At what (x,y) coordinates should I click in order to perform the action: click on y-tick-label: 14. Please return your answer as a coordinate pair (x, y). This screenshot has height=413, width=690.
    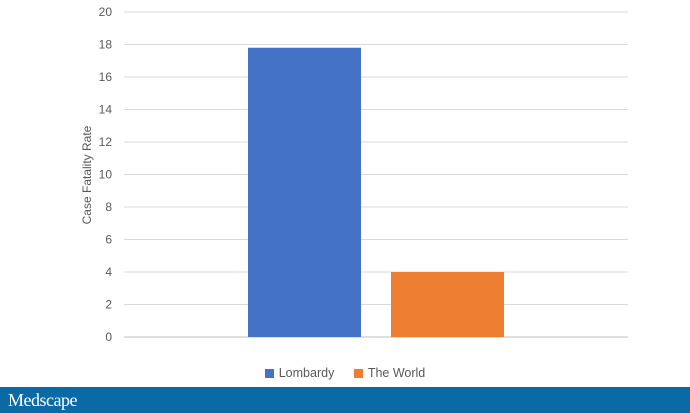
    Looking at the image, I should click on (106, 110).